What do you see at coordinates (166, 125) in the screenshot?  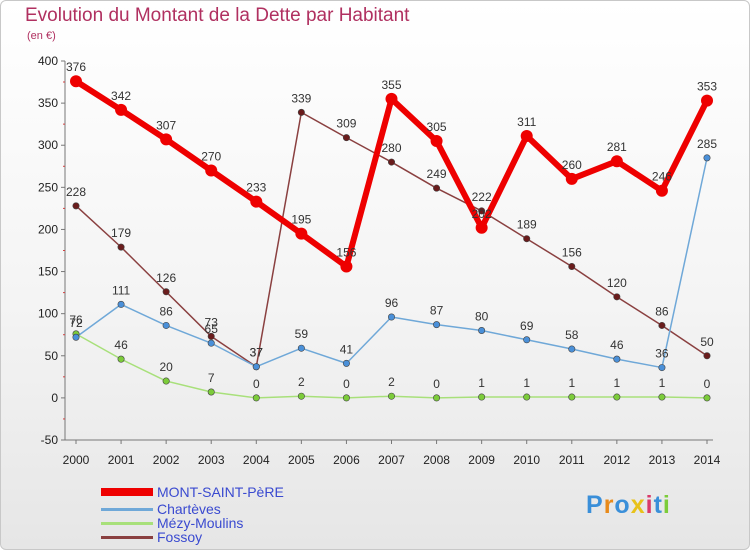 I see `data-label: 307` at bounding box center [166, 125].